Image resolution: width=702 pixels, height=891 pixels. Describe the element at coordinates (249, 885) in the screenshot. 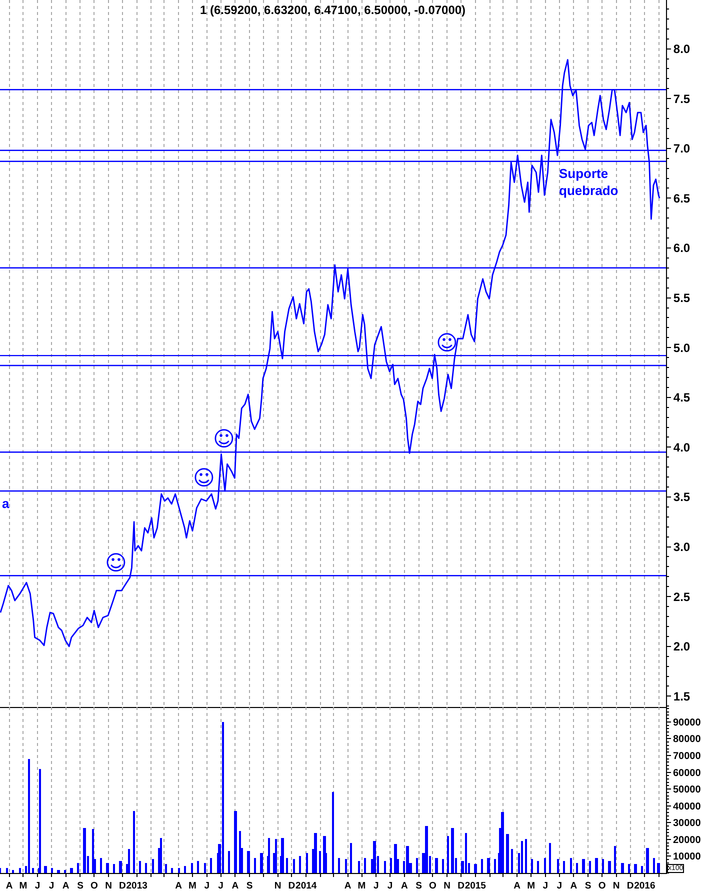

I see `x-tick-label: S` at that location.